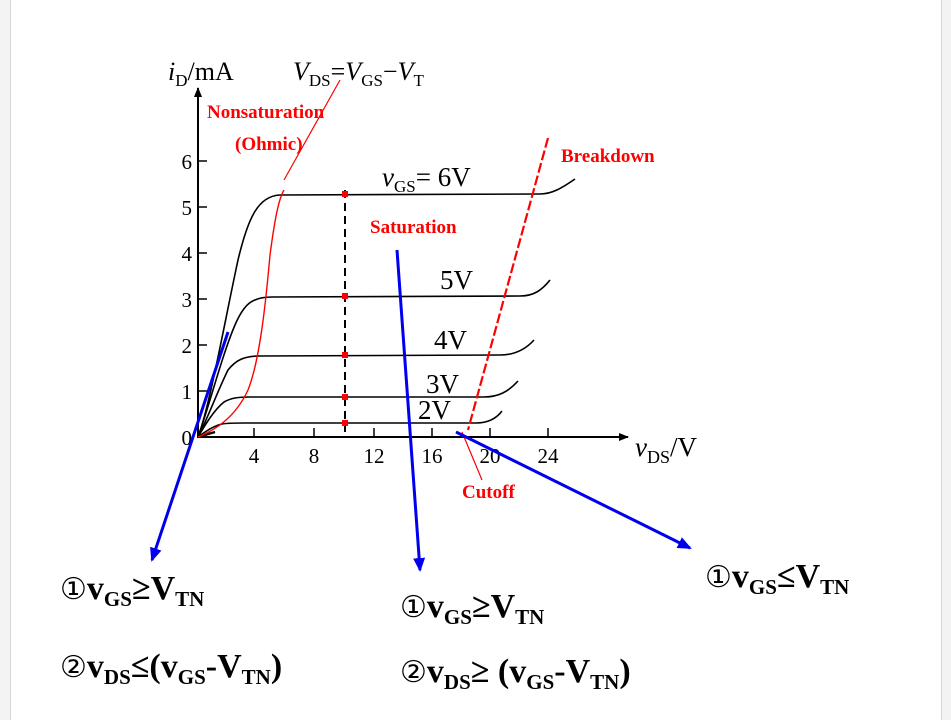  I want to click on curve-label-2v: 2V, so click(435, 410).